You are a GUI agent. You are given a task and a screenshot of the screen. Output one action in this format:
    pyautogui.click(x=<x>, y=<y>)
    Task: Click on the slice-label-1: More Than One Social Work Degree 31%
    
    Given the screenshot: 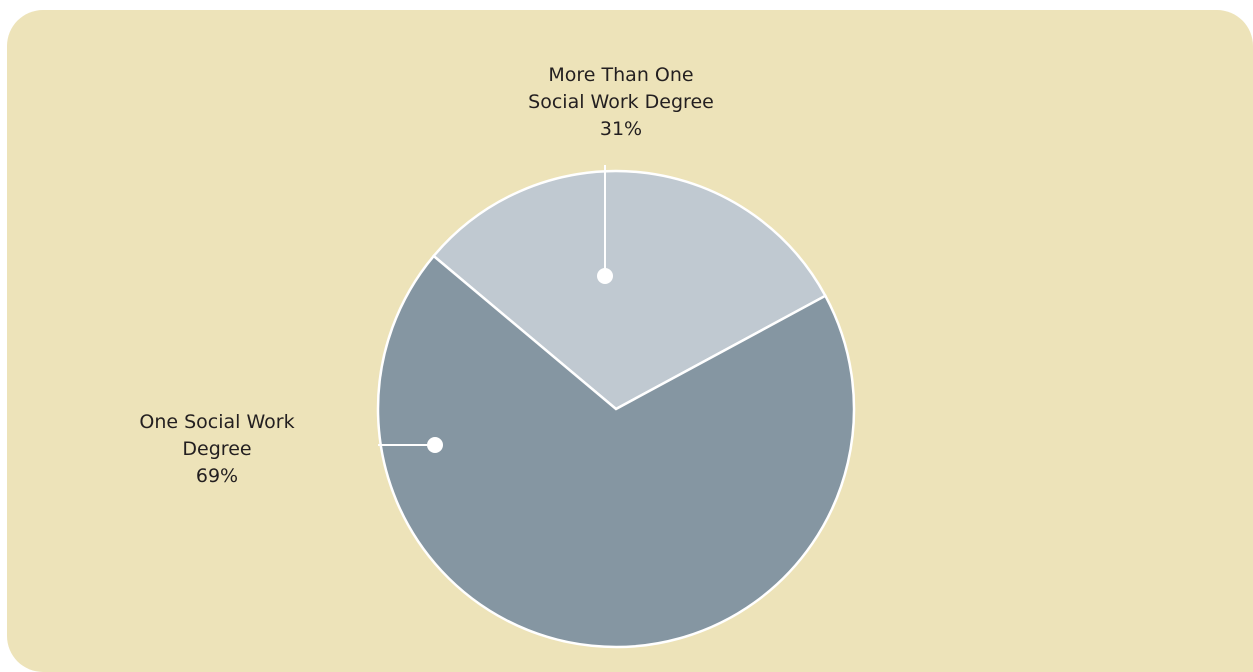 What is the action you would take?
    pyautogui.click(x=621, y=102)
    